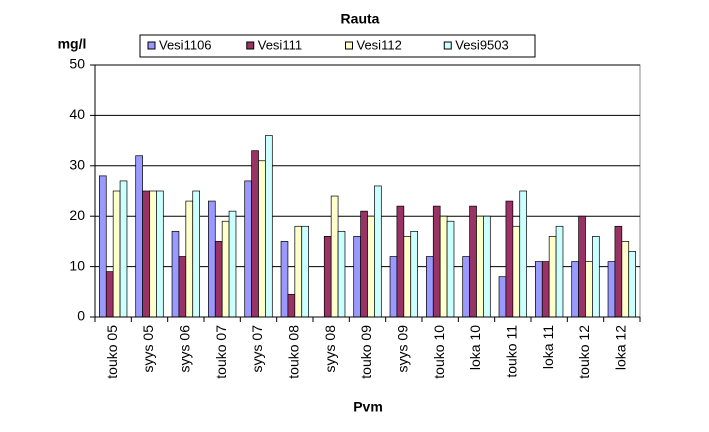 The image size is (709, 432). I want to click on x-tick-label: loka 10, so click(475, 347).